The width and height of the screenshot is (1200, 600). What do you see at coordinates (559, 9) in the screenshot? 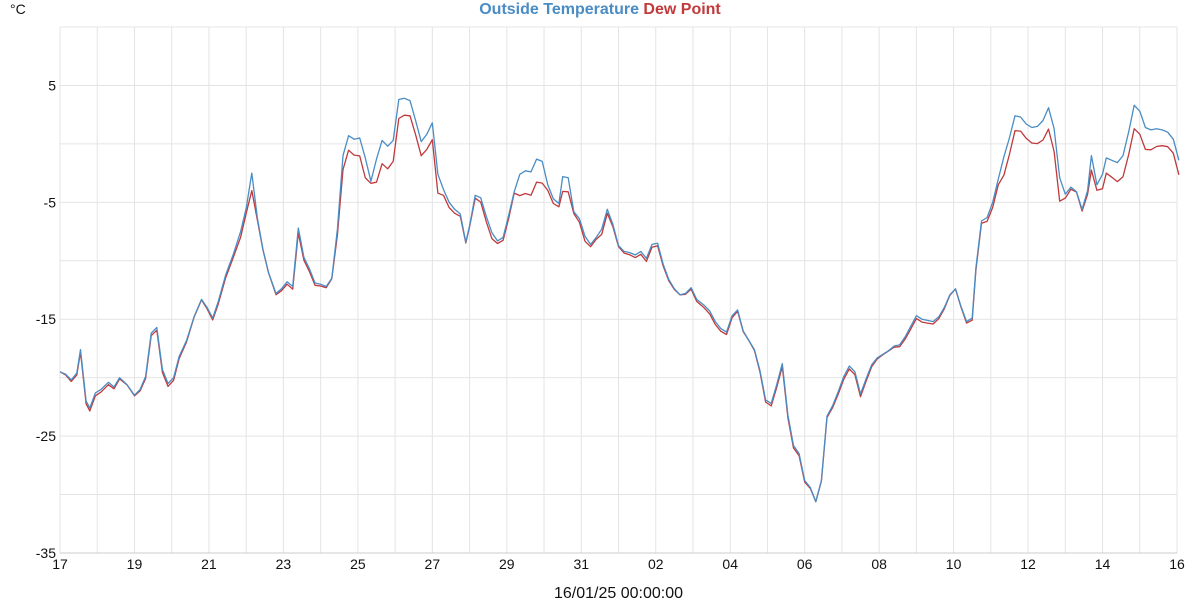
I see `title-series-1: Outside Temperature` at bounding box center [559, 9].